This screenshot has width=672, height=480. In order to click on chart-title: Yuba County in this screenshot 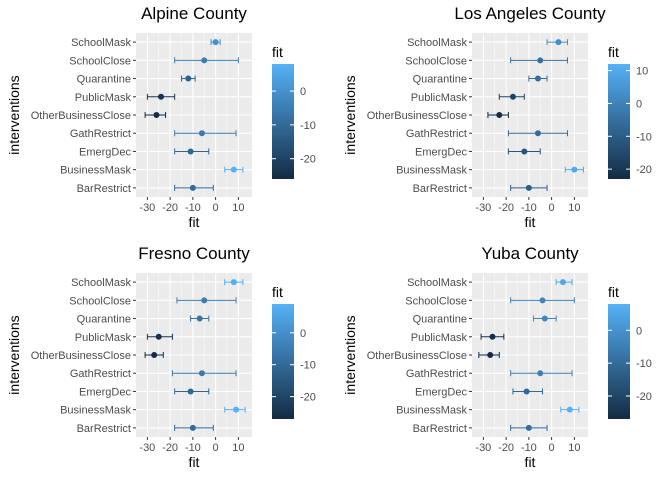, I will do `click(530, 253)`.